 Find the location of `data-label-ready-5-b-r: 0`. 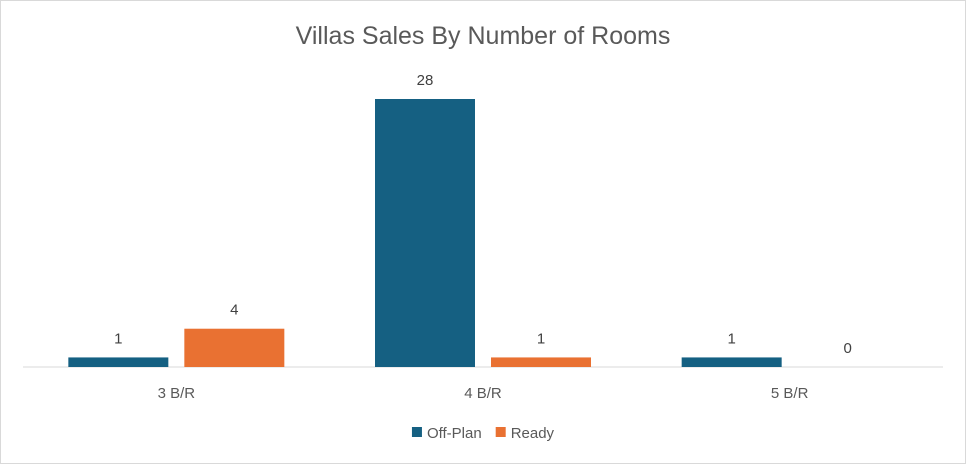

data-label-ready-5-b-r: 0 is located at coordinates (847, 348).